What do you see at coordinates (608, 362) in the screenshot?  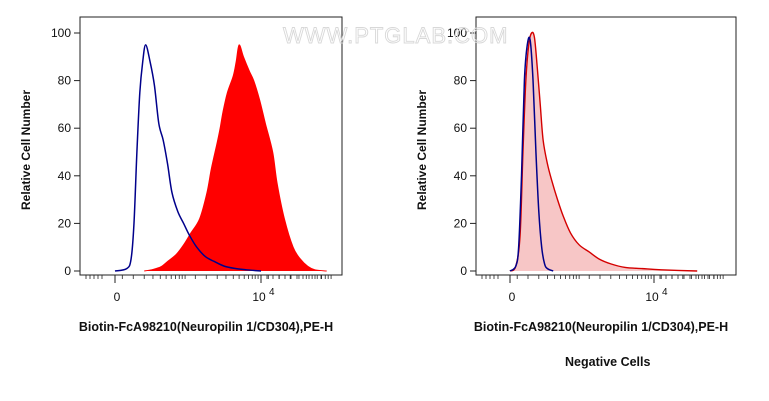 I see `negative-cells-caption: Negative Cells` at bounding box center [608, 362].